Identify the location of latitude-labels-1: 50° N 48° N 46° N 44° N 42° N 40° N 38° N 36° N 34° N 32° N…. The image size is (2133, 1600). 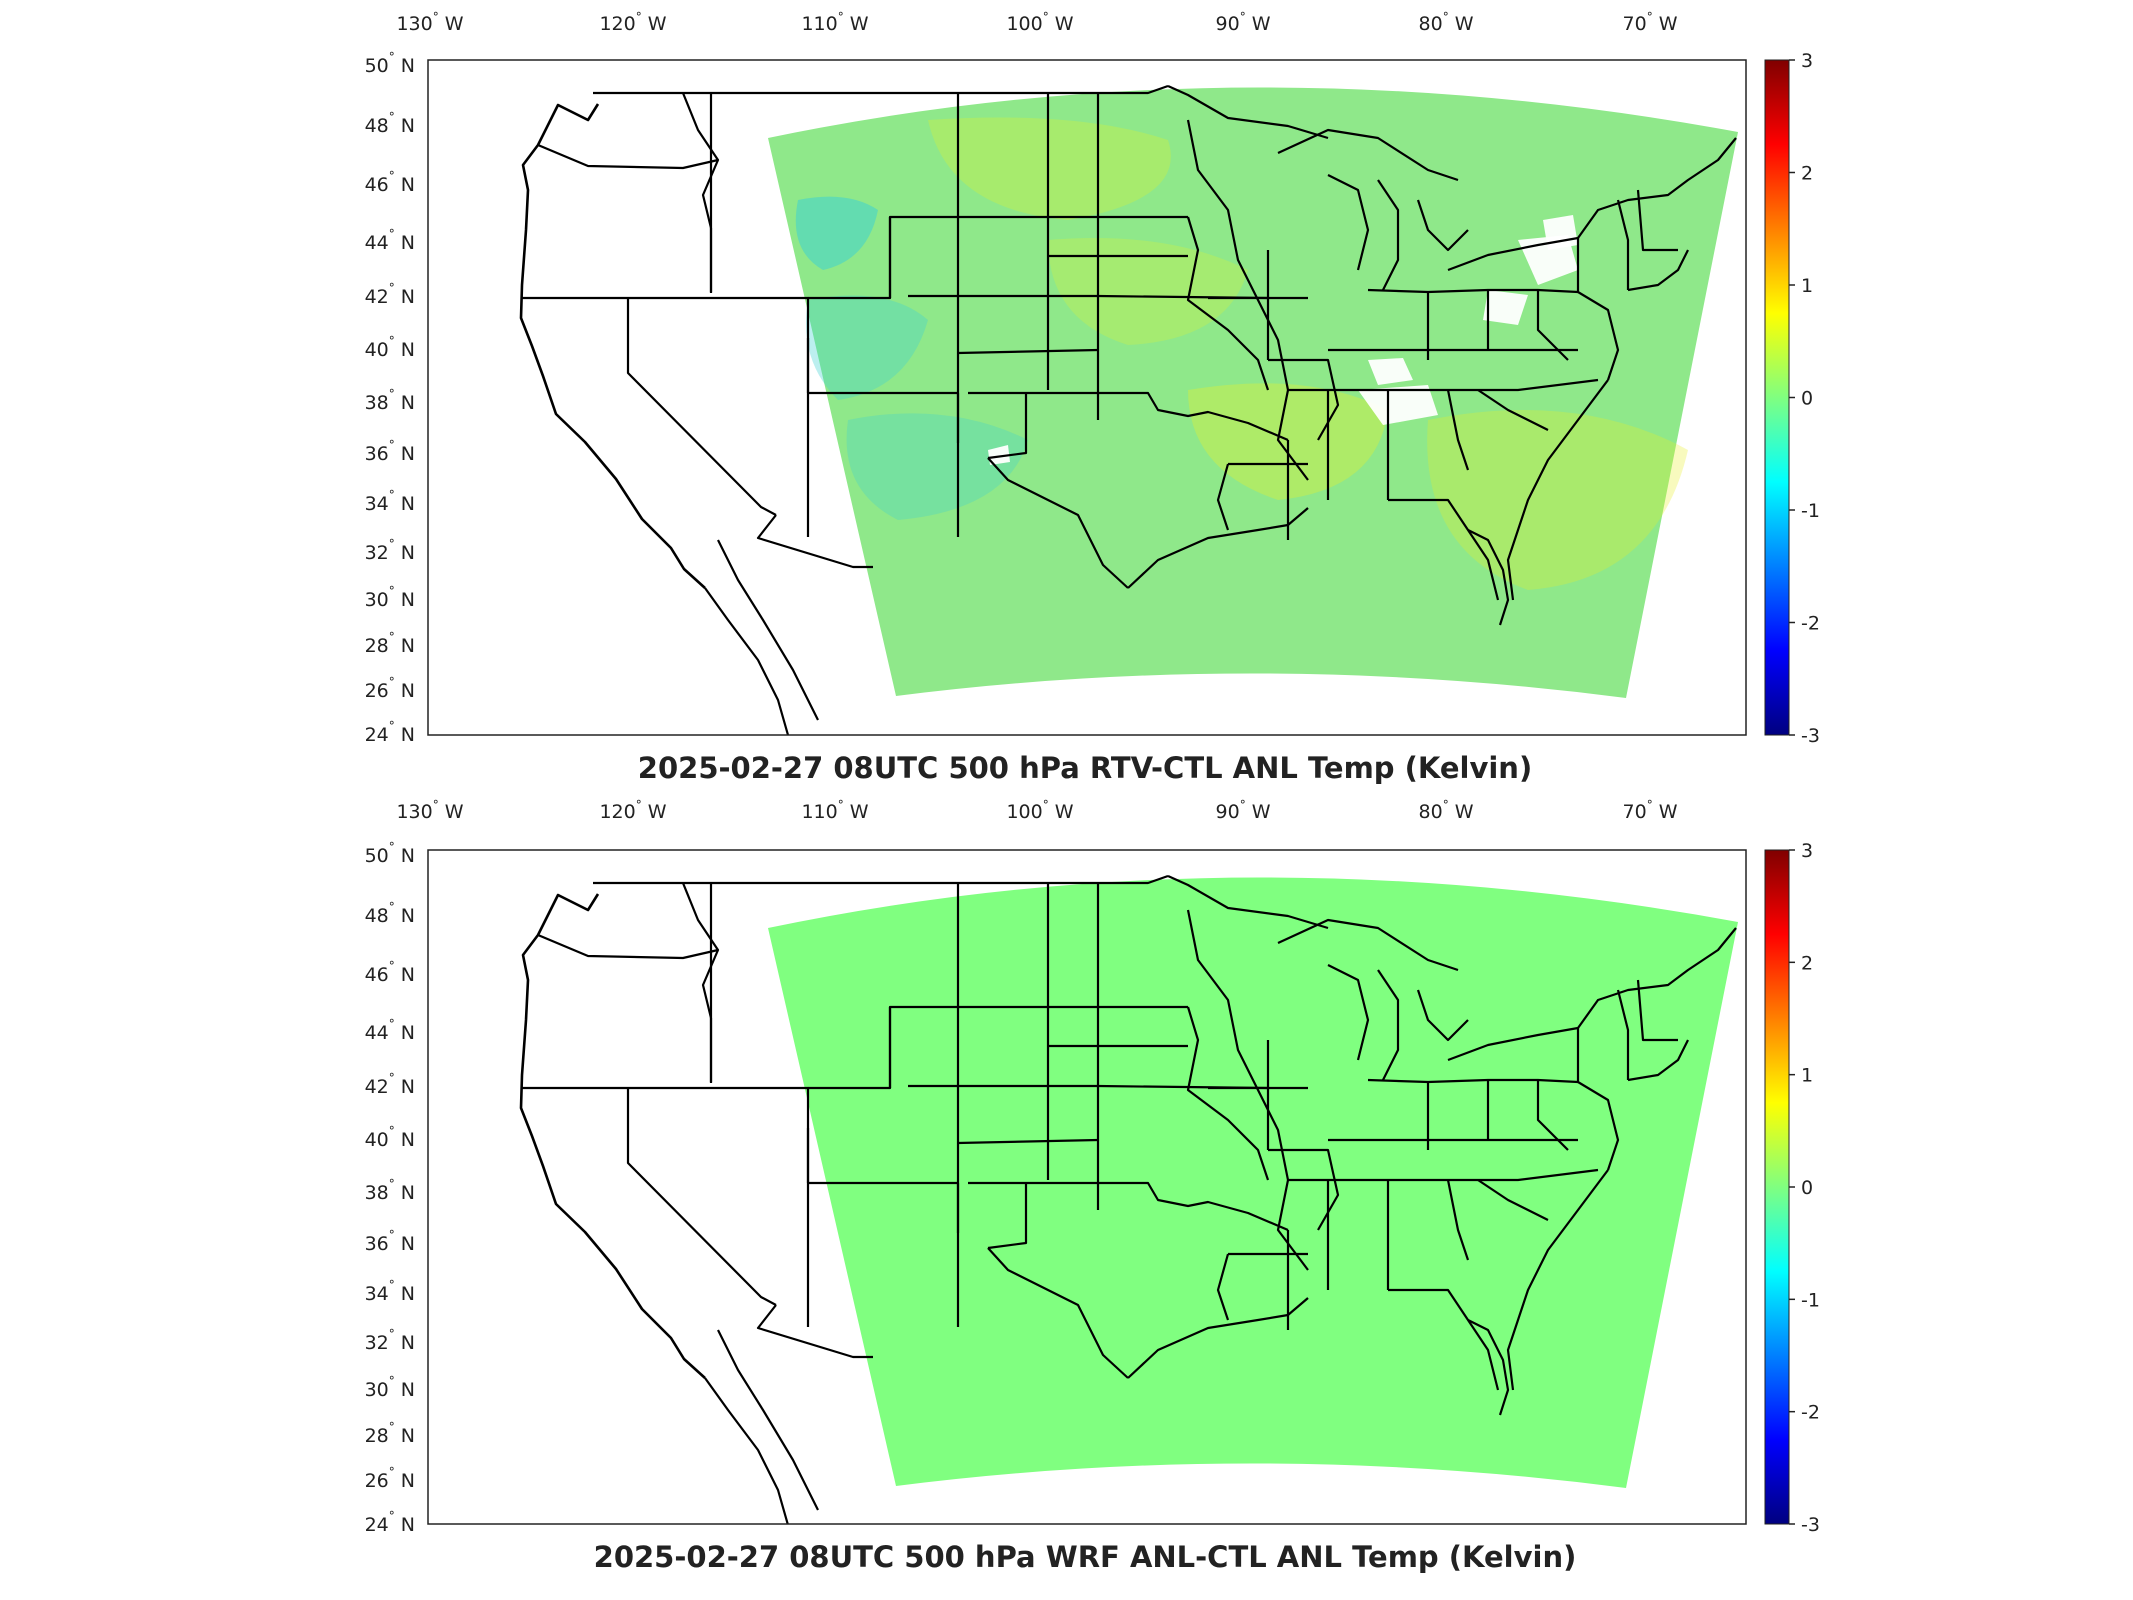
(390, 398).